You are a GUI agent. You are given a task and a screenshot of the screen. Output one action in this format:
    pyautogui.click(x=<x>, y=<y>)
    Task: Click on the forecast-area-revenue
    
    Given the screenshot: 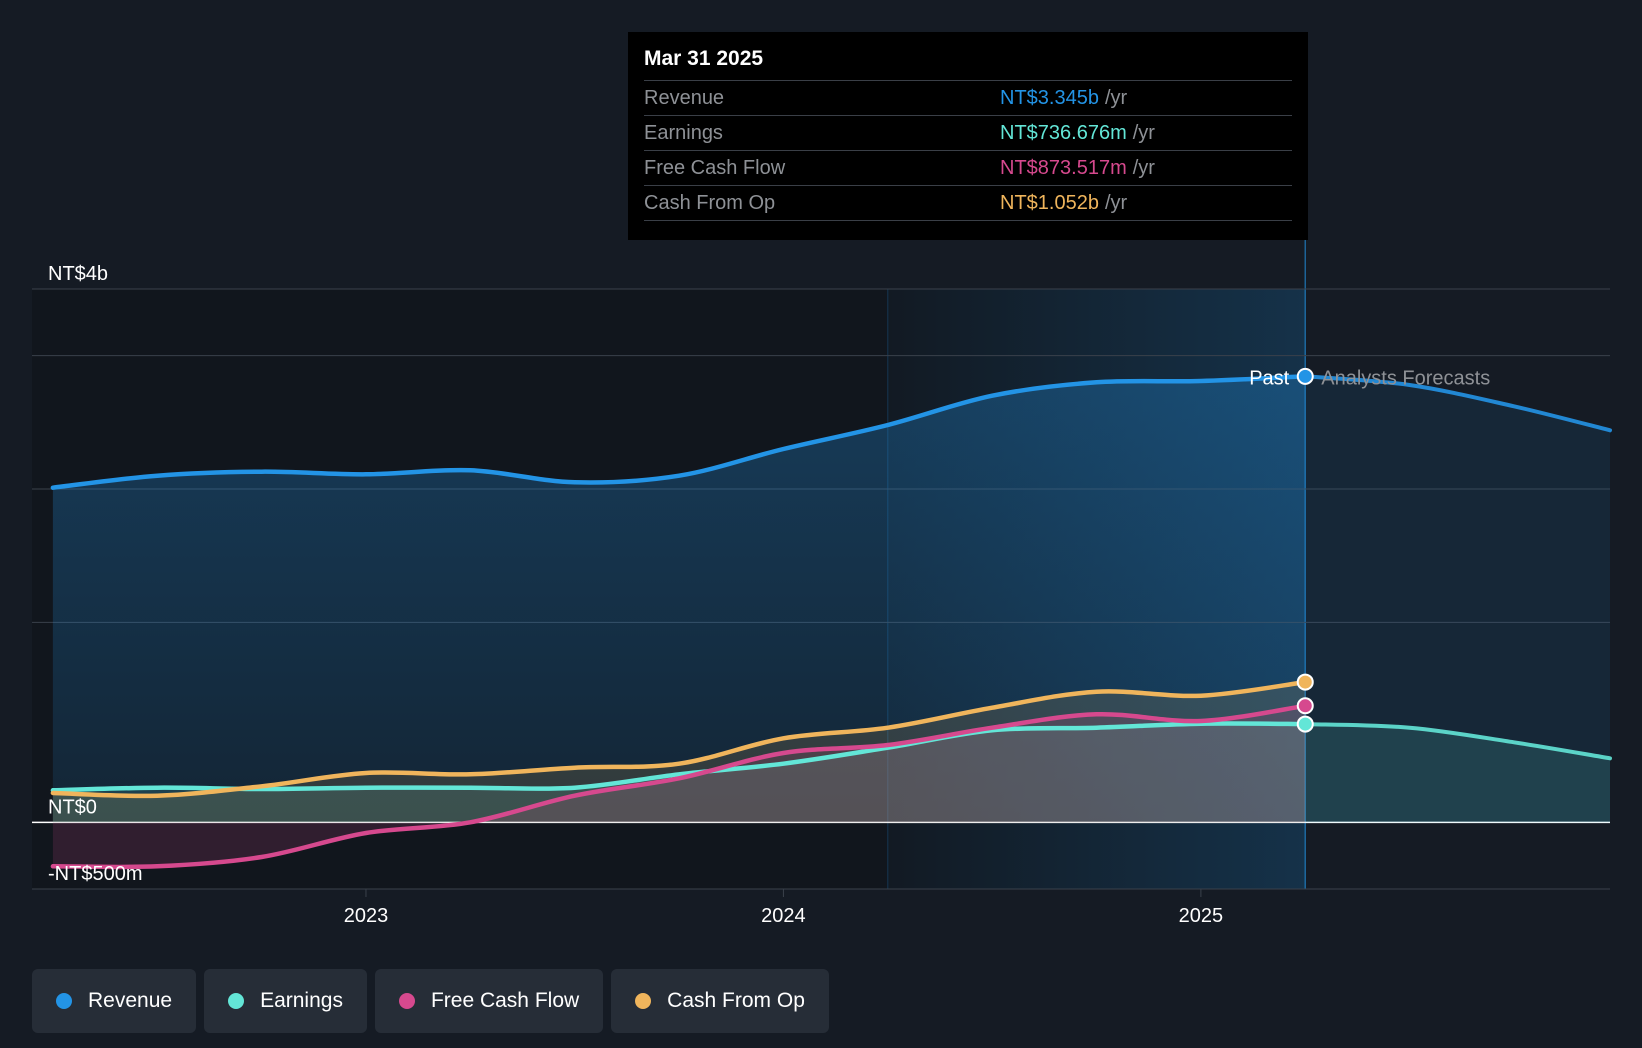 What is the action you would take?
    pyautogui.click(x=1457, y=599)
    